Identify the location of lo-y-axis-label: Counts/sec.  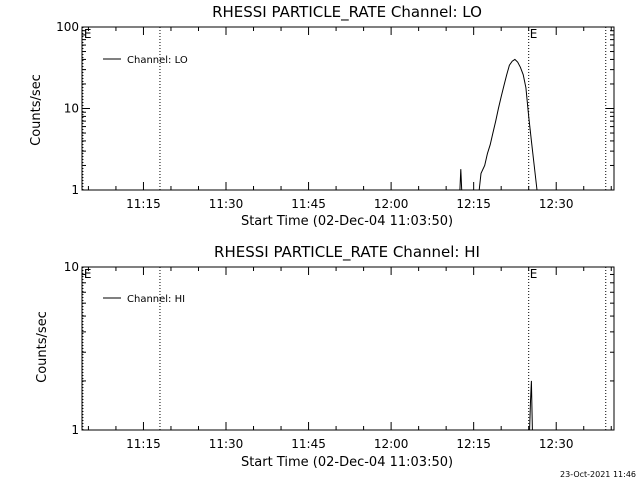
(36, 110).